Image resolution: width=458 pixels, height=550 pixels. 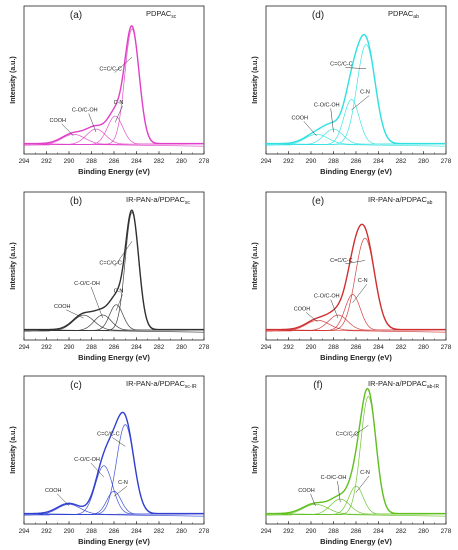 I want to click on sample-title: IR-PAN-a/PDPACab-IR, so click(x=404, y=384).